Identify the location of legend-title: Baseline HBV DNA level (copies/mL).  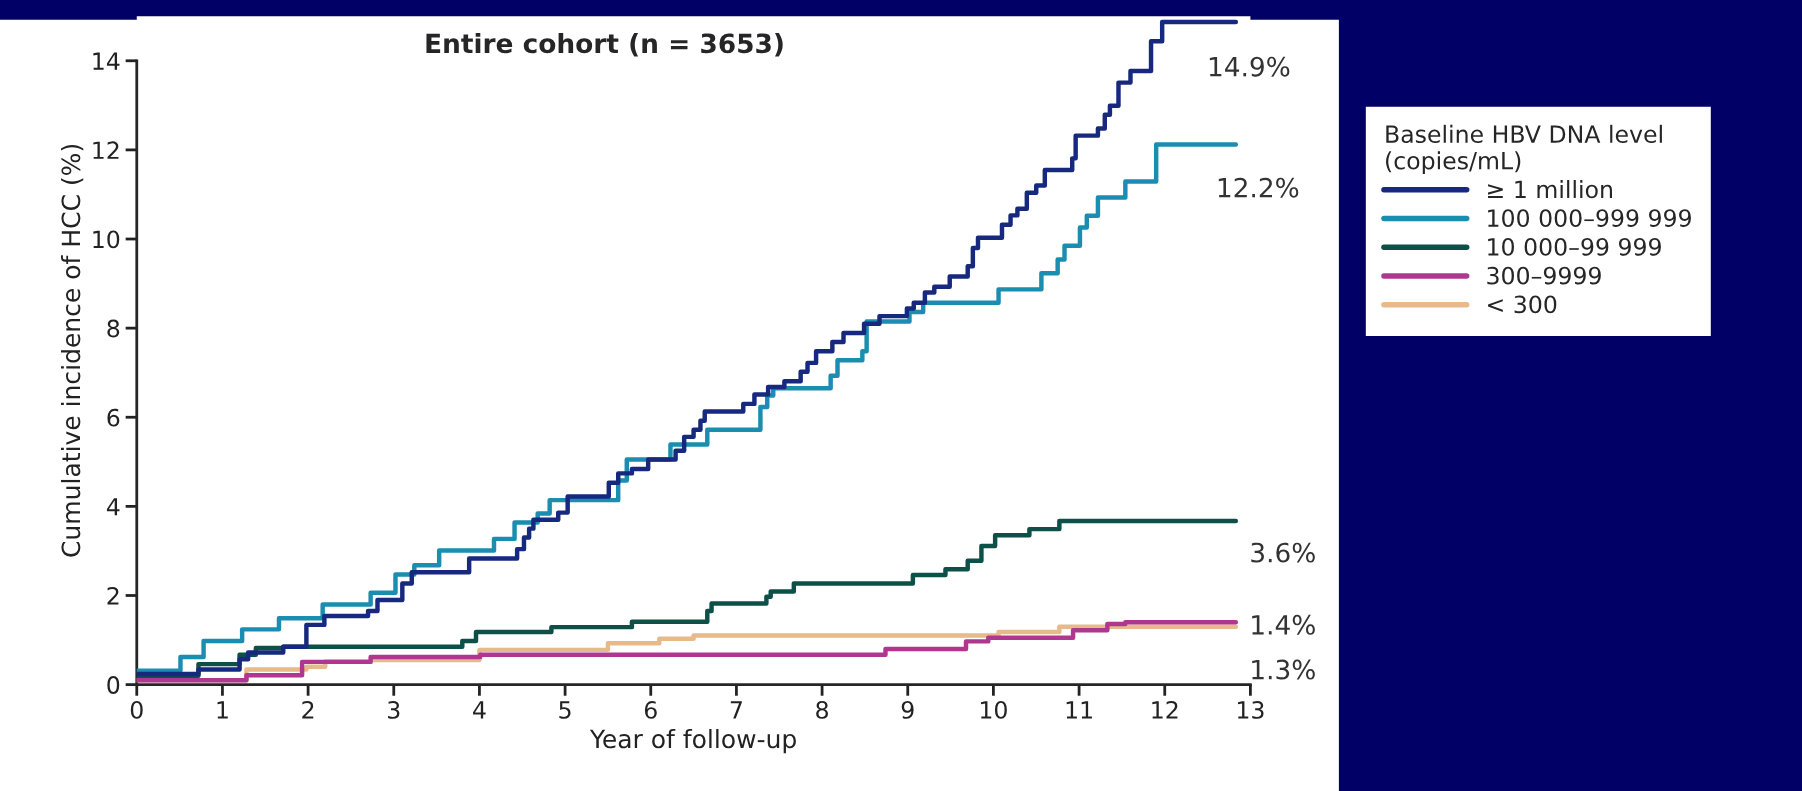
(1524, 149).